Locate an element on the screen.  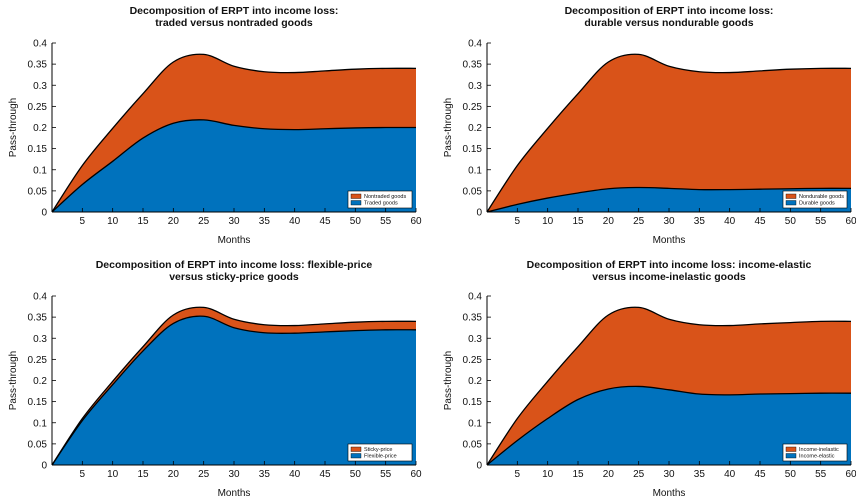
y-tick-label: 0.1 is located at coordinates (475, 423).